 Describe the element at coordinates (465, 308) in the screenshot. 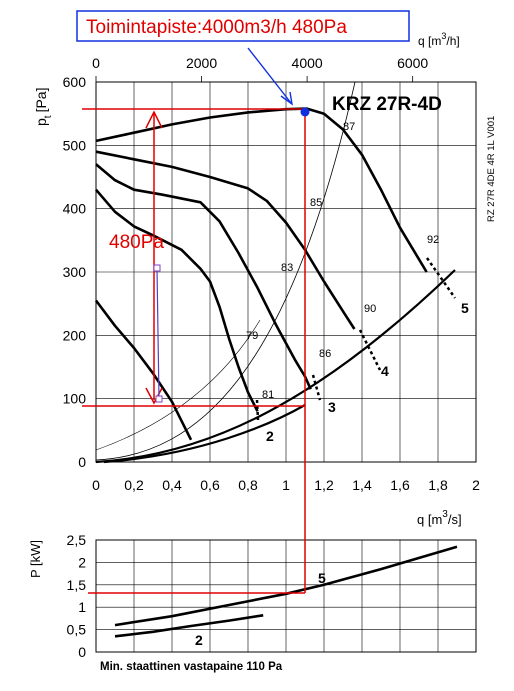

I see `curve-label-5: 5` at that location.